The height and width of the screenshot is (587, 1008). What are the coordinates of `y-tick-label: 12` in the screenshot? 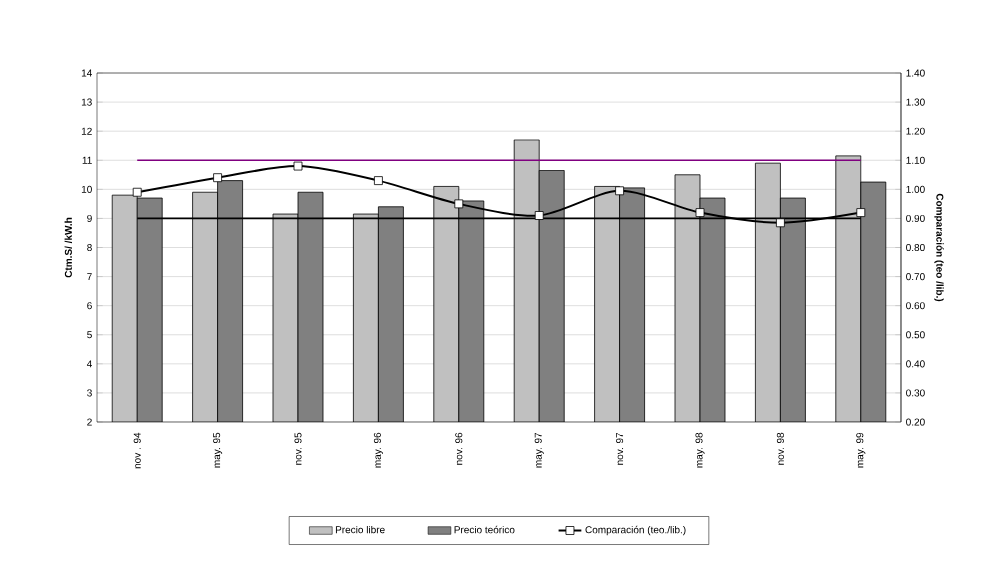 It's located at (86, 131).